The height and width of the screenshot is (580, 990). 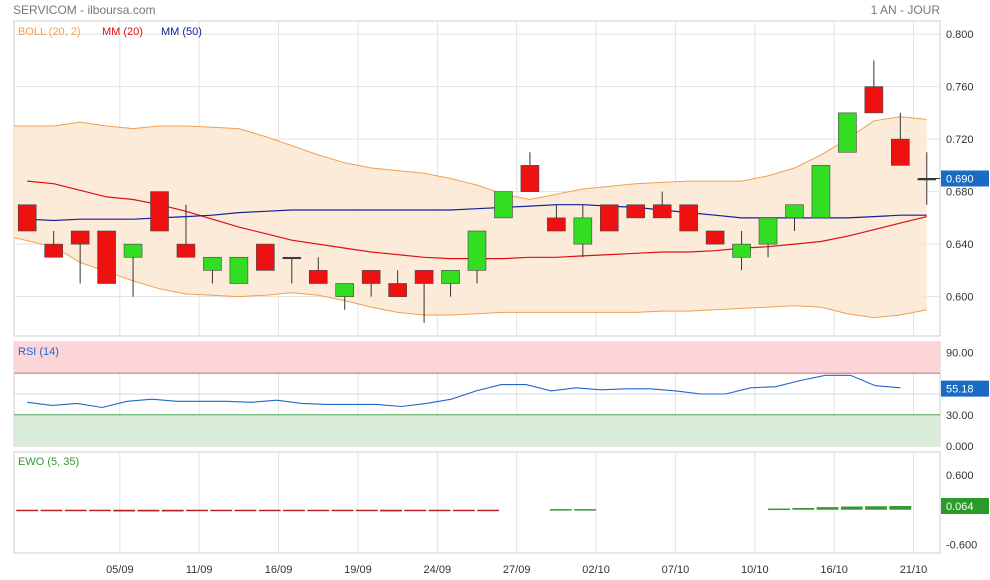 I want to click on bollinger-upper-line, so click(x=470, y=158).